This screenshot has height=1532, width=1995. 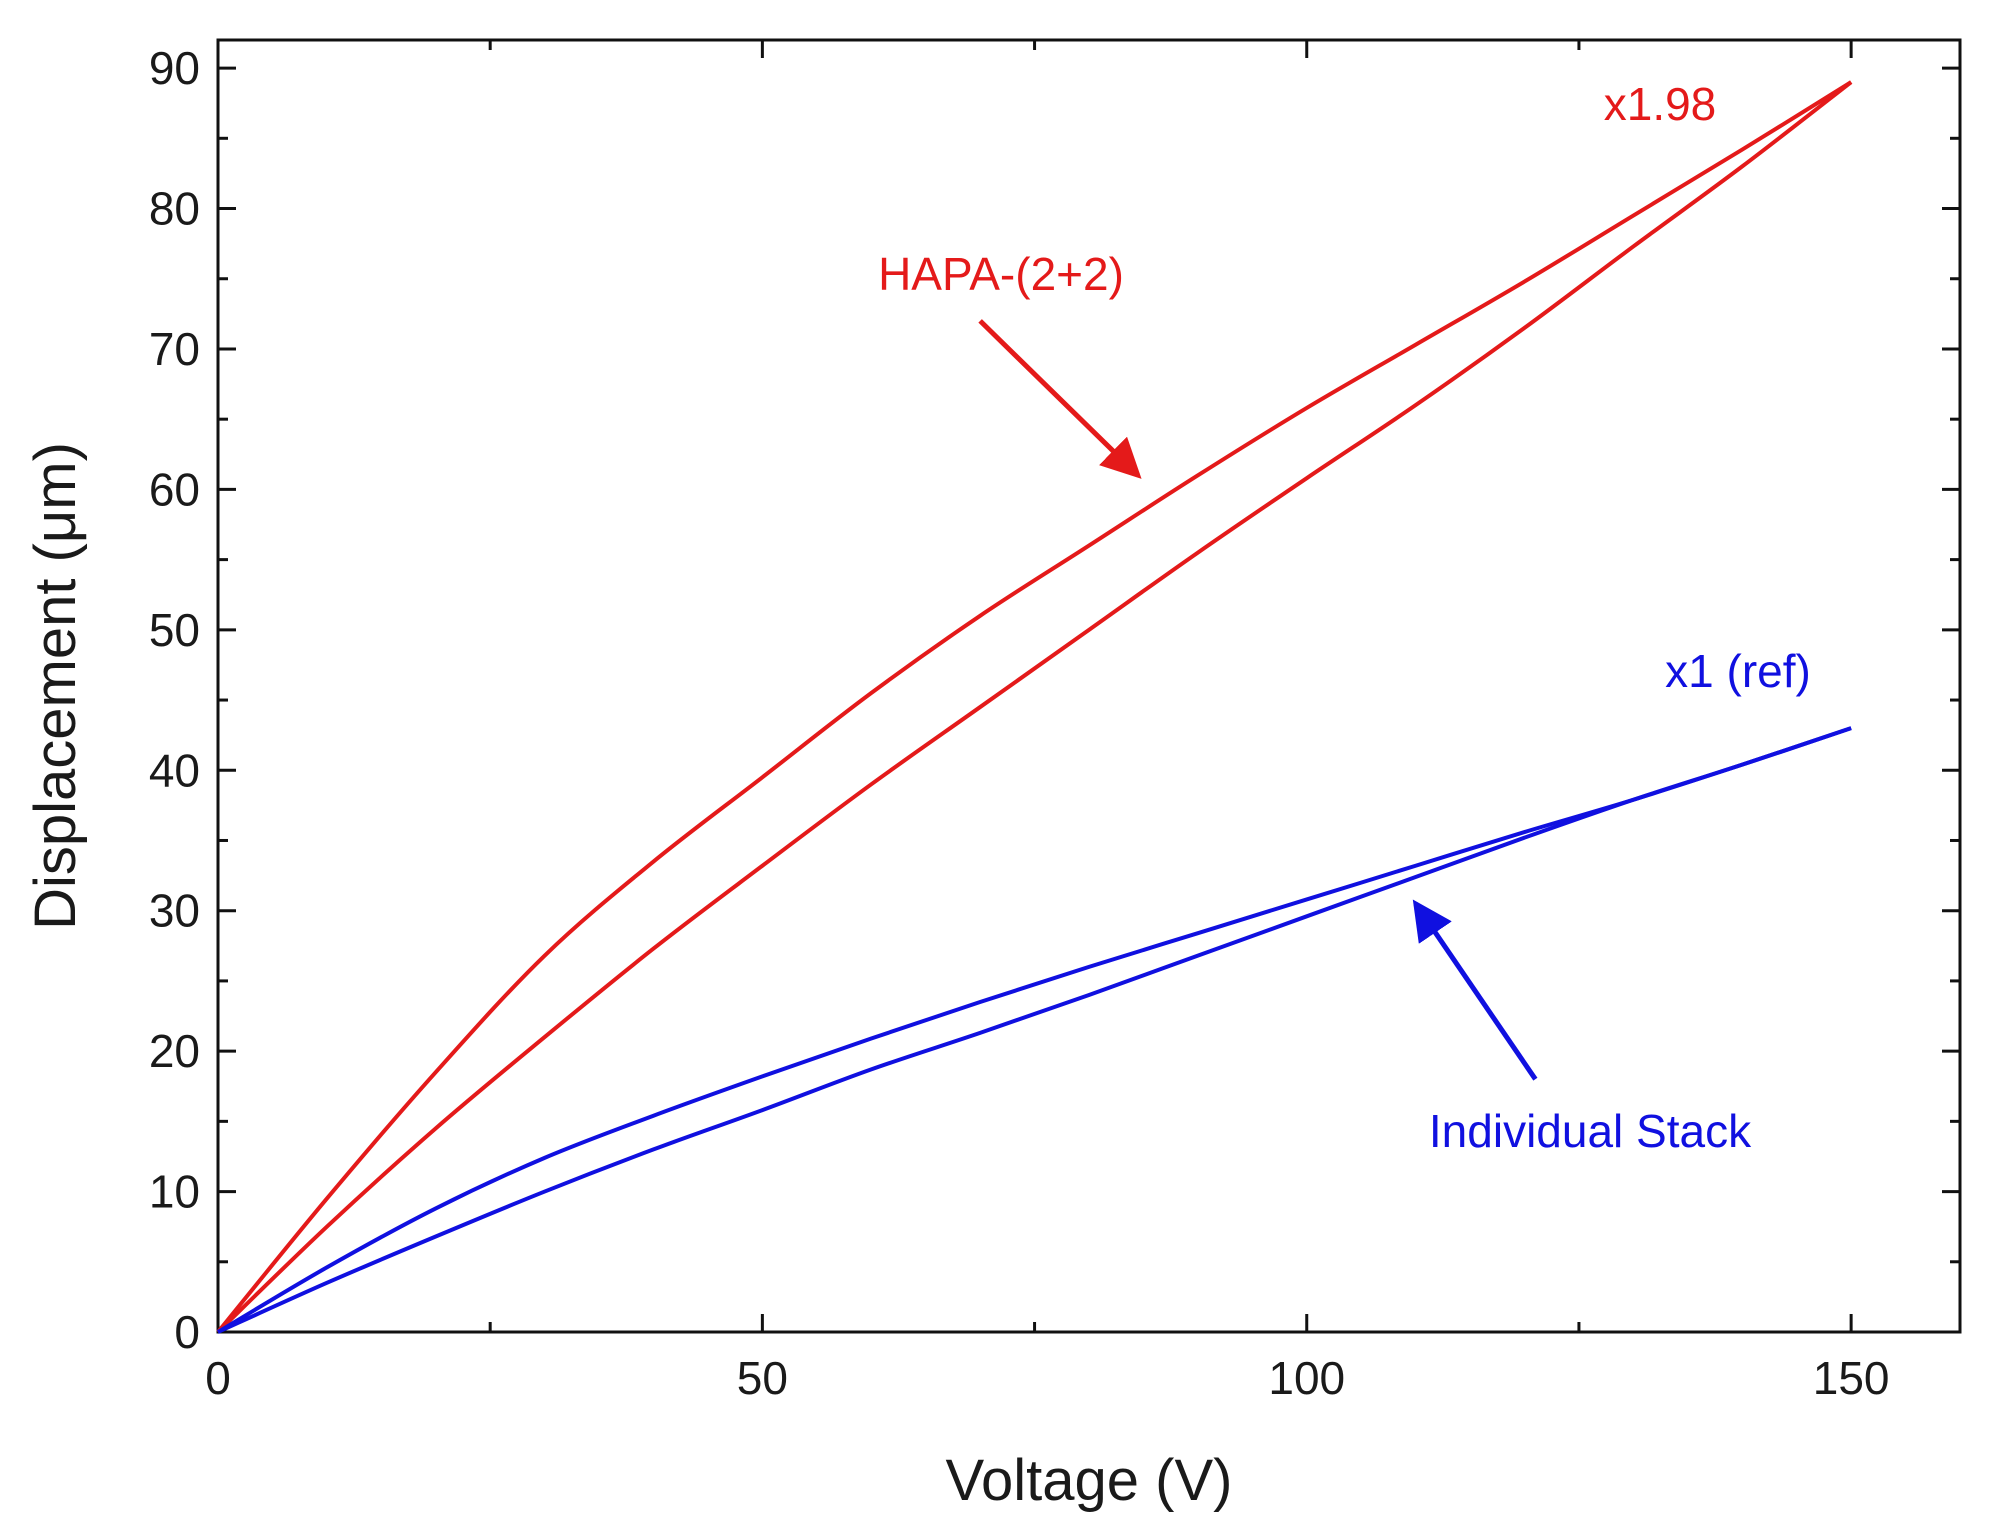 What do you see at coordinates (1089, 1480) in the screenshot?
I see `x-axis-title: Voltage (V)` at bounding box center [1089, 1480].